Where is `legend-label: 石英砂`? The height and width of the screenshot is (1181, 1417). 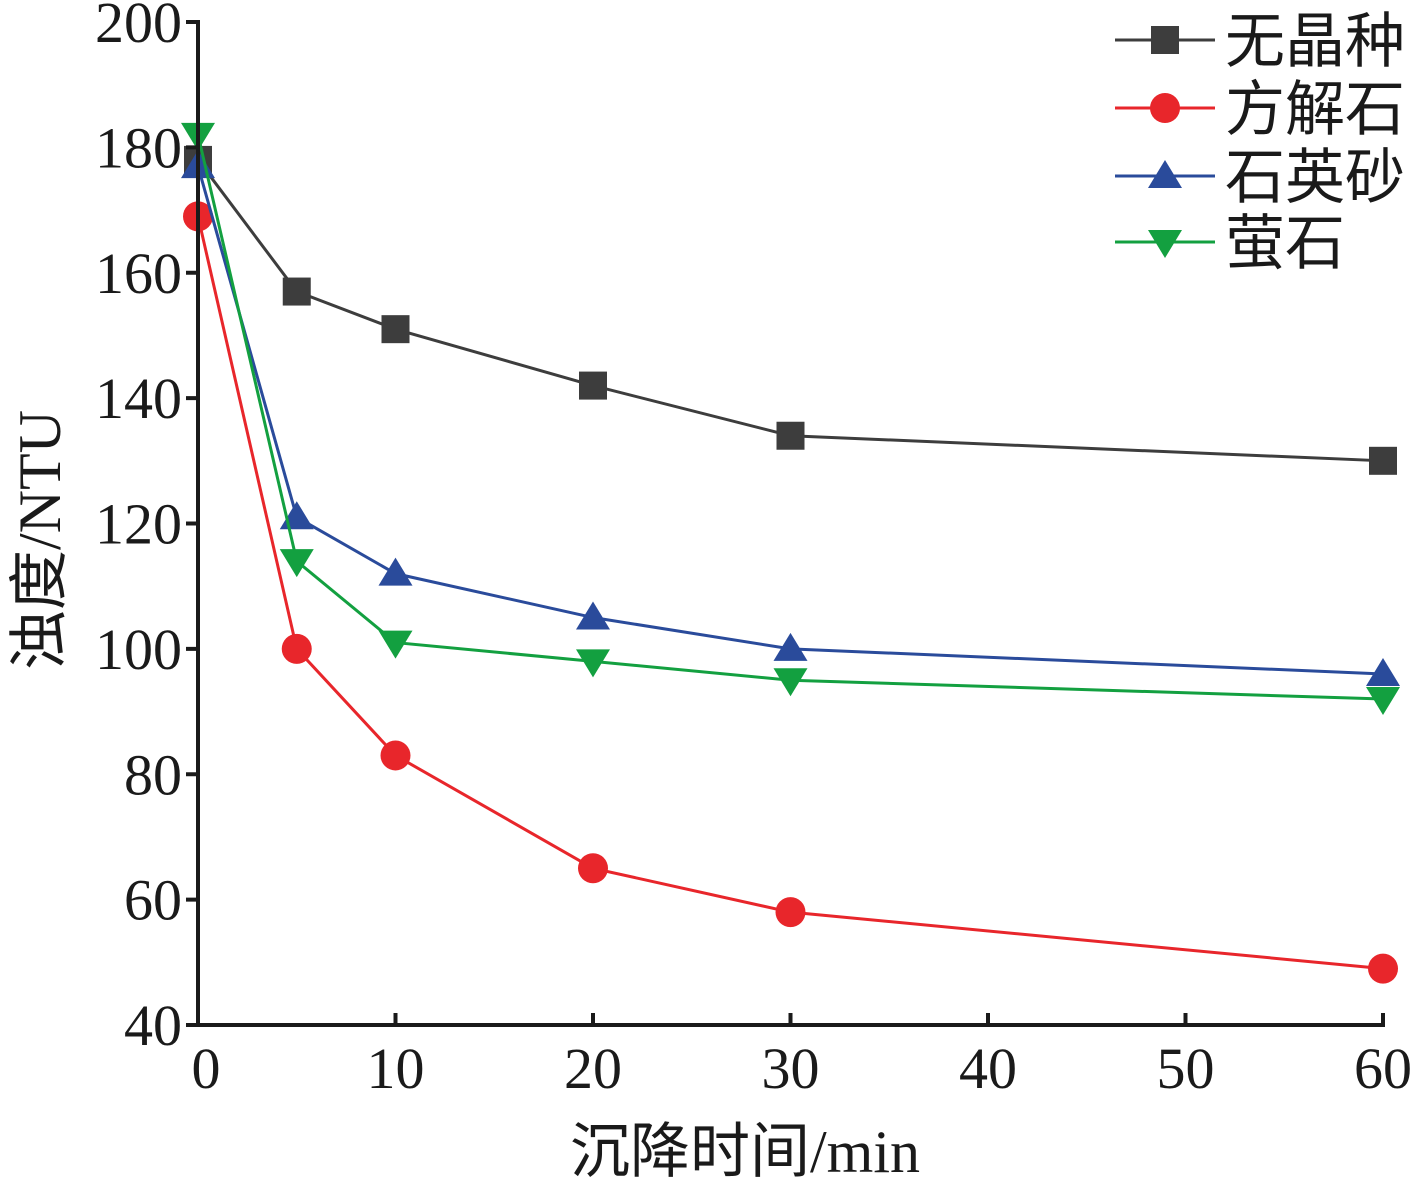
legend-label: 石英砂 is located at coordinates (1315, 178).